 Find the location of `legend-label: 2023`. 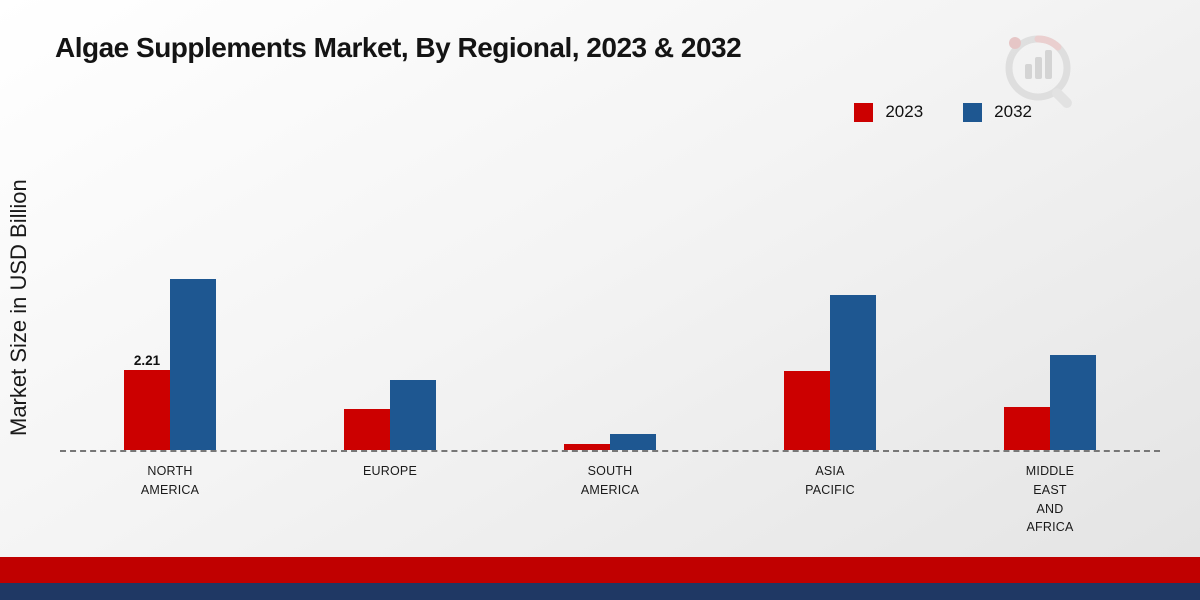

legend-label: 2023 is located at coordinates (904, 111).